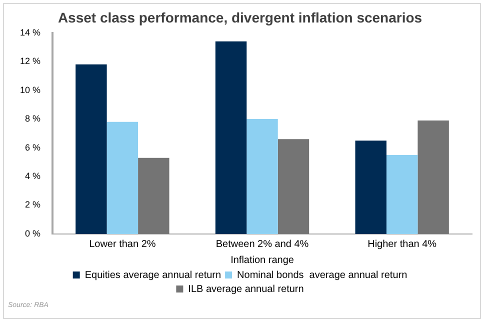 Image resolution: width=486 pixels, height=324 pixels. I want to click on y-tick-label: 14 %, so click(30, 32).